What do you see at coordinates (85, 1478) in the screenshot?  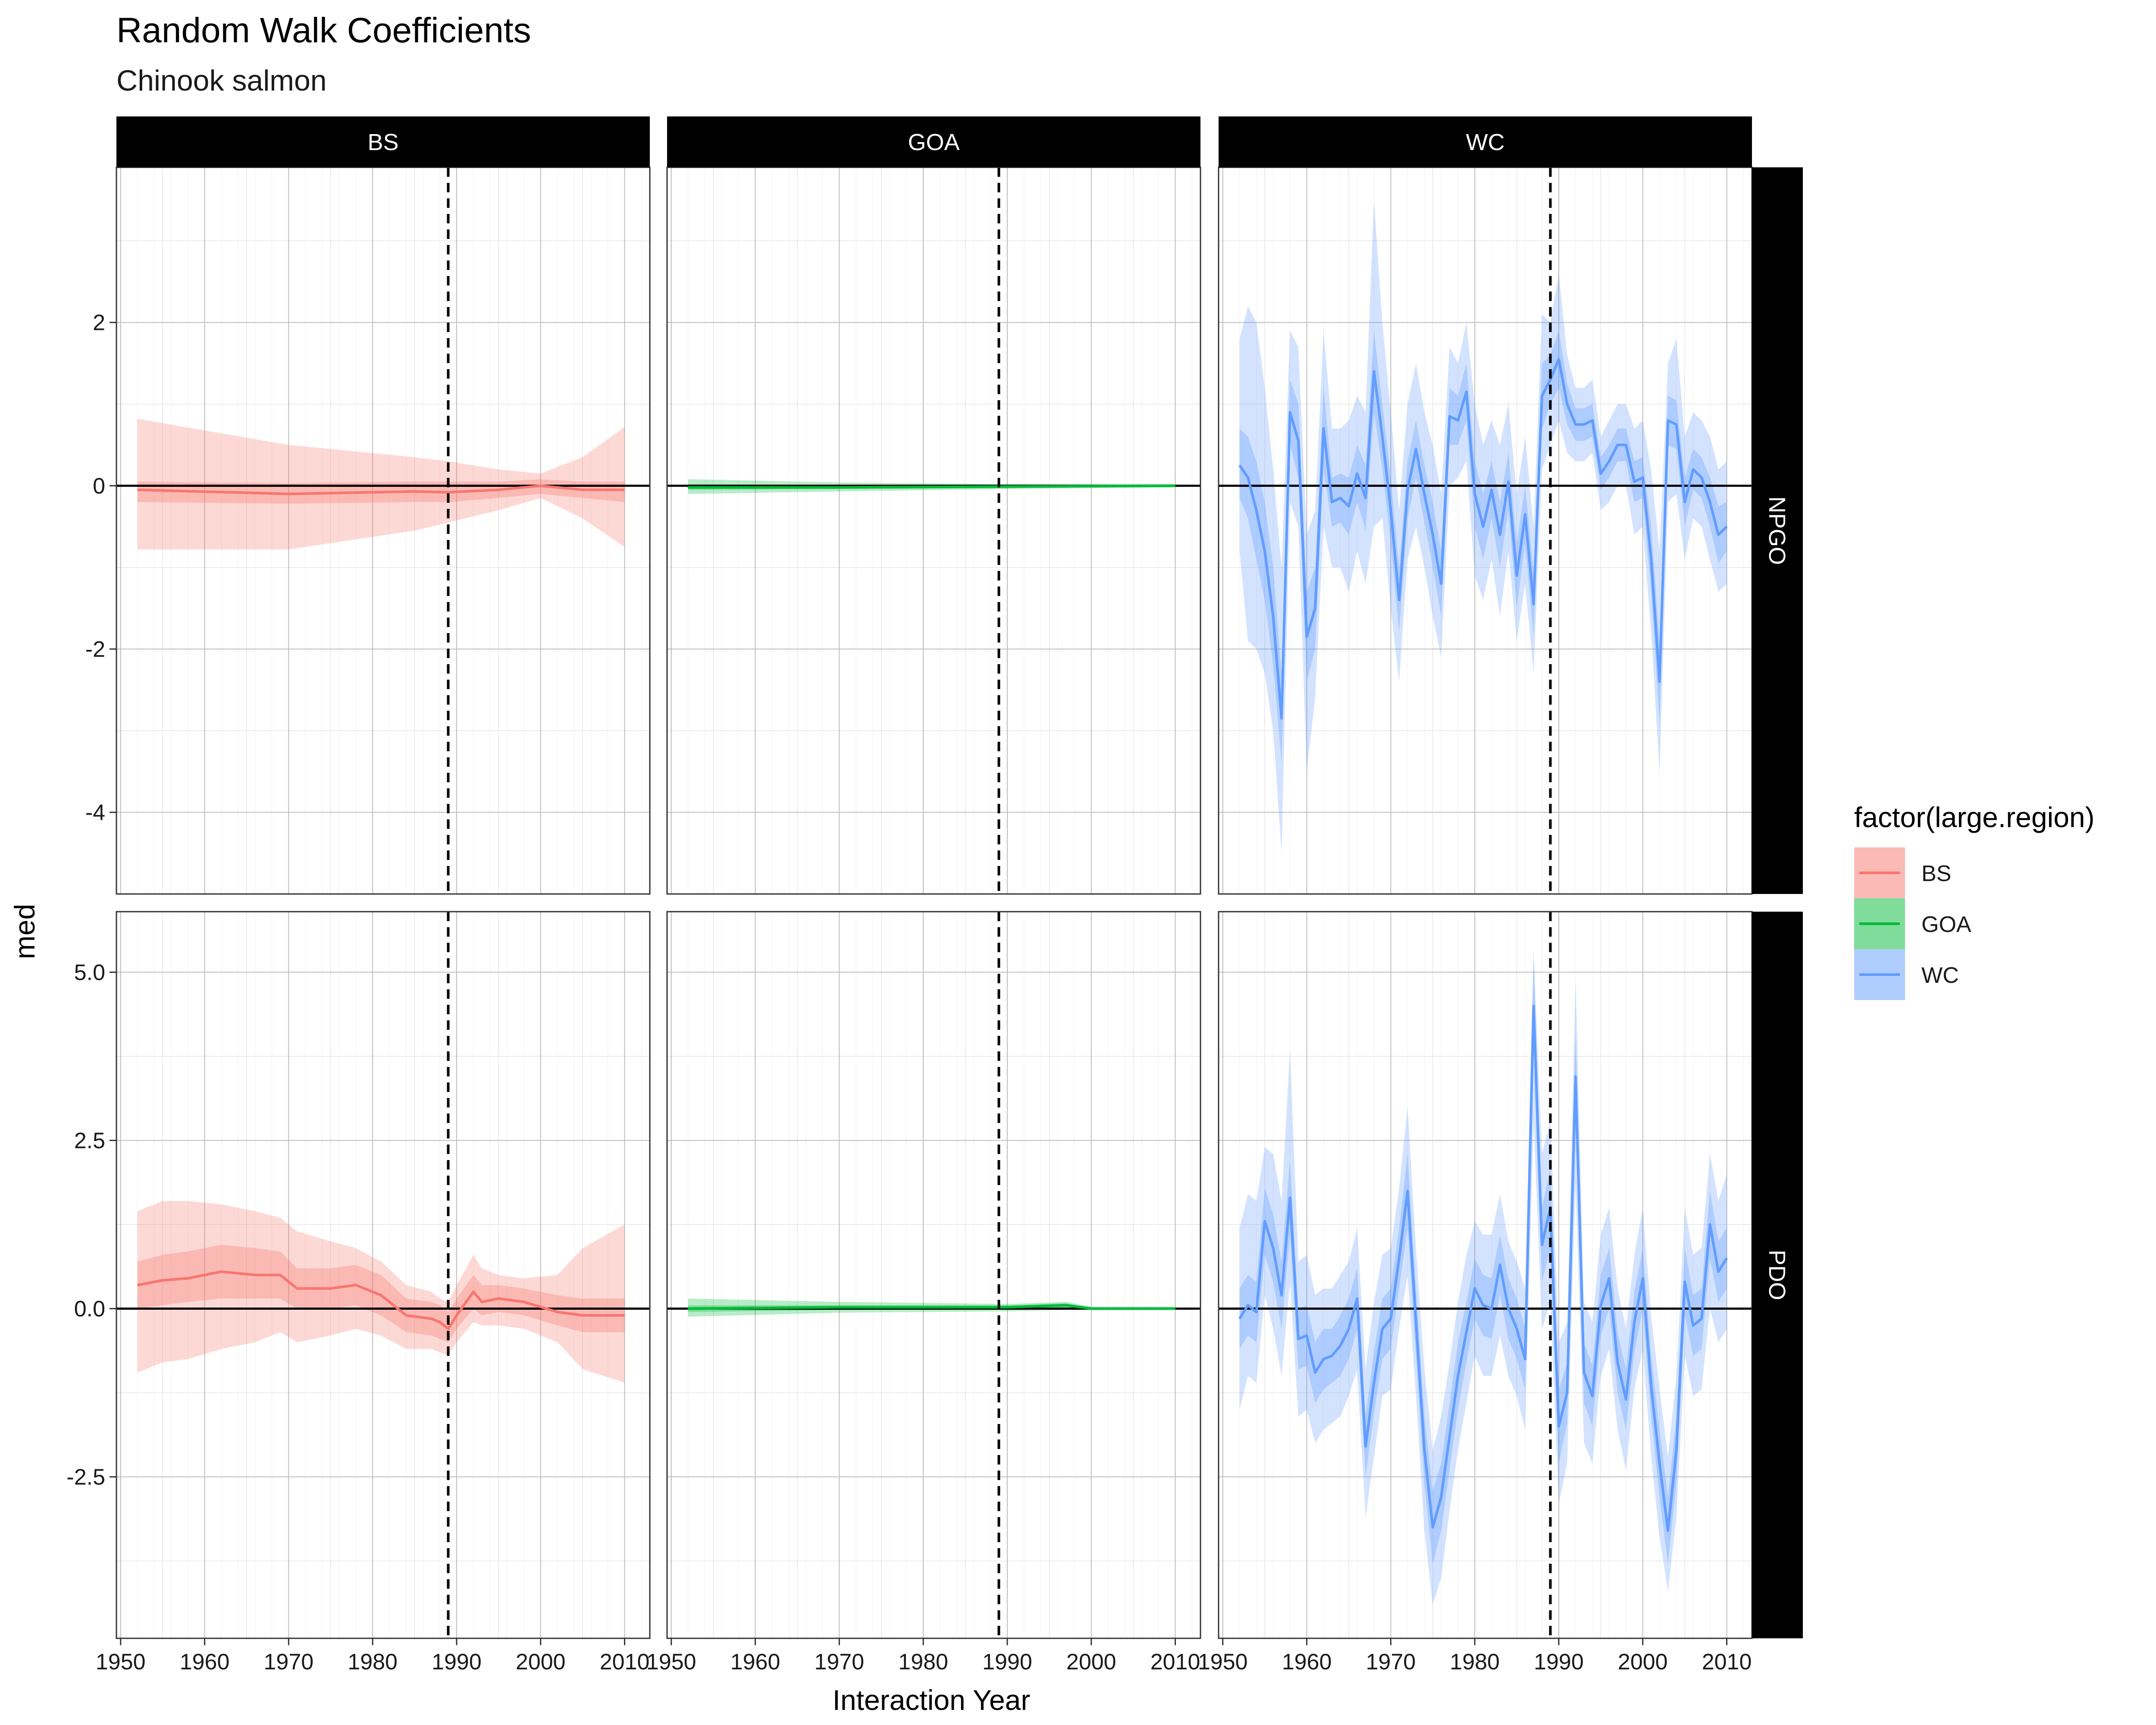 I see `y-tick-label: -2.5` at bounding box center [85, 1478].